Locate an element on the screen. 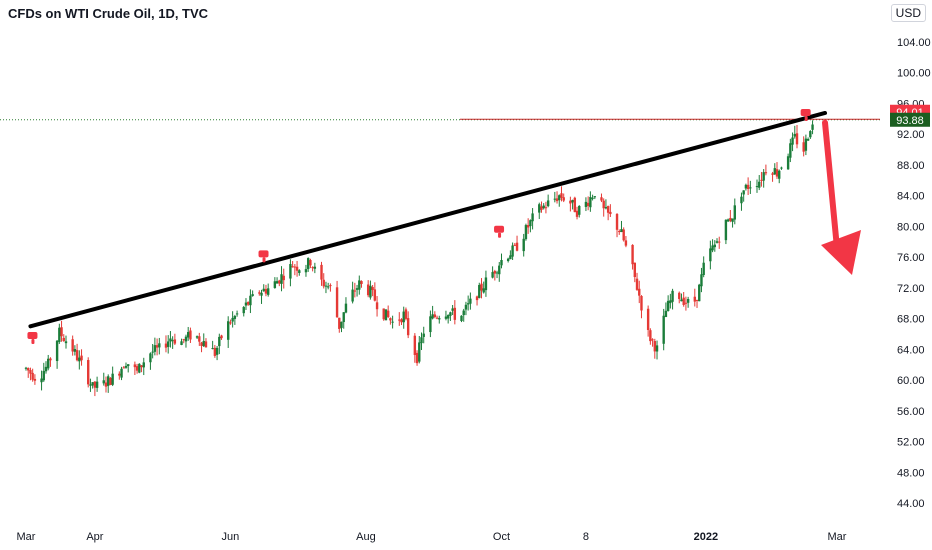  y-tick-label: 80.00 is located at coordinates (911, 227).